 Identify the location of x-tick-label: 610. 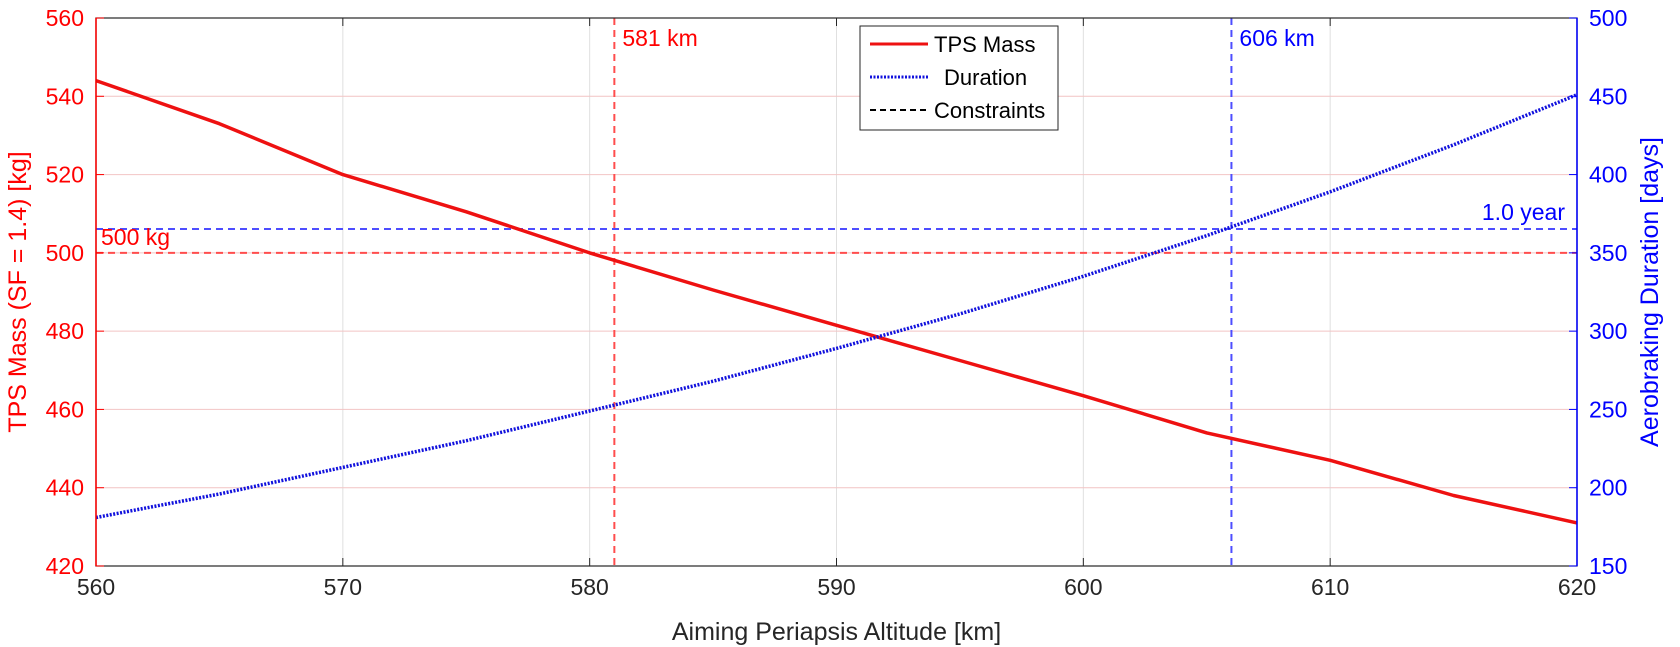
(1330, 587).